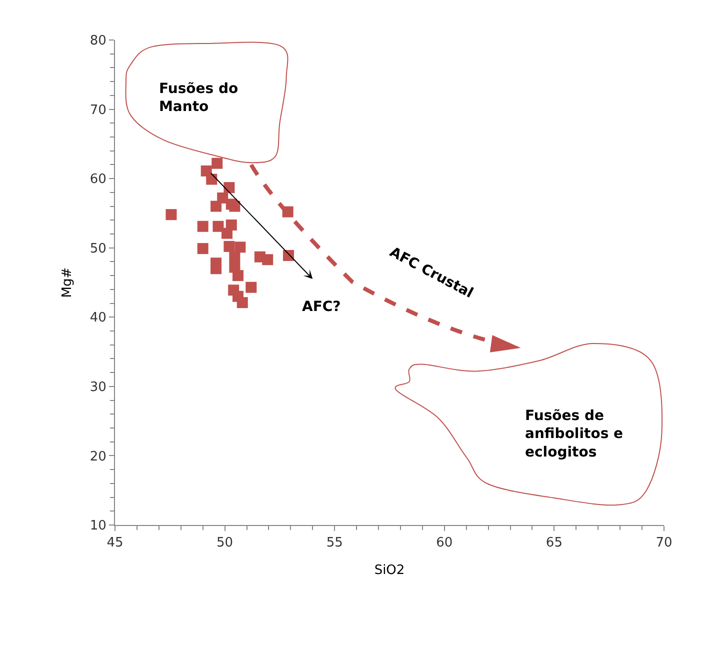 The width and height of the screenshot is (708, 648). What do you see at coordinates (98, 41) in the screenshot?
I see `y-tick-label: 80` at bounding box center [98, 41].